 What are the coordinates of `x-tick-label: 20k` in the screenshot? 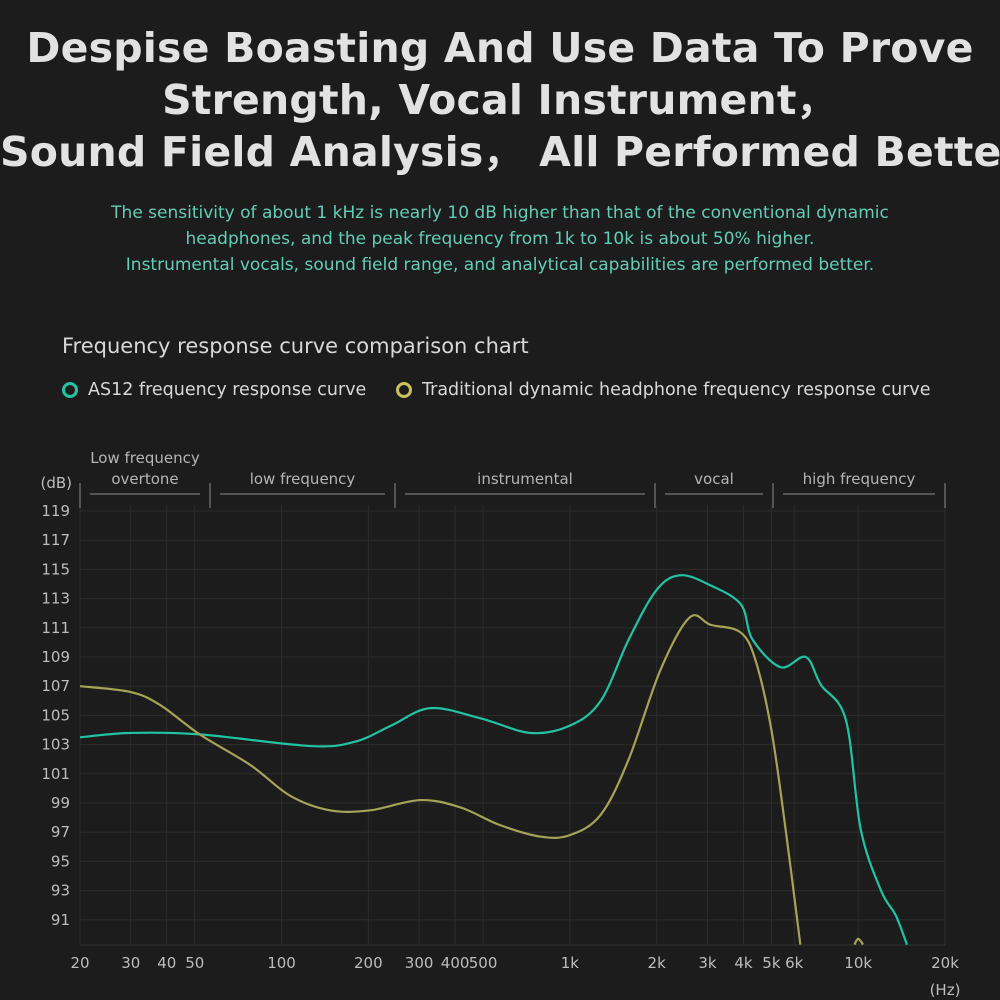 It's located at (945, 963).